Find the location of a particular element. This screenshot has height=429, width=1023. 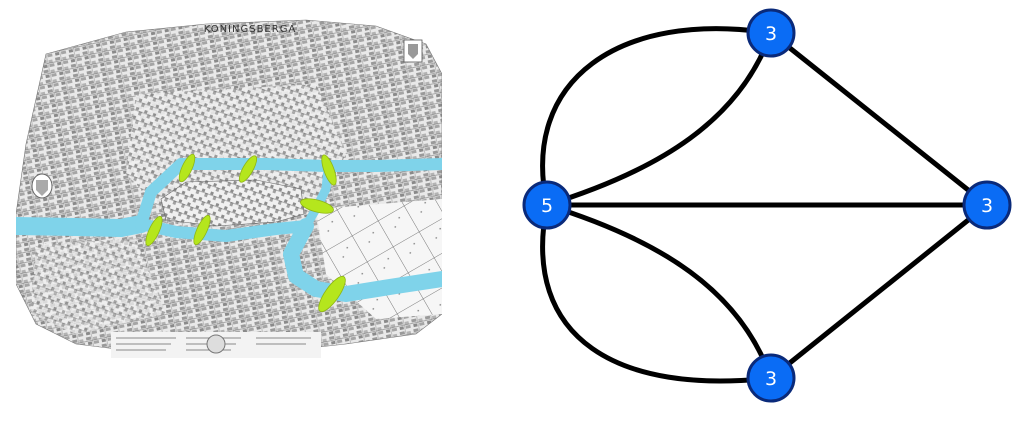

river is located at coordinates (228, 230).